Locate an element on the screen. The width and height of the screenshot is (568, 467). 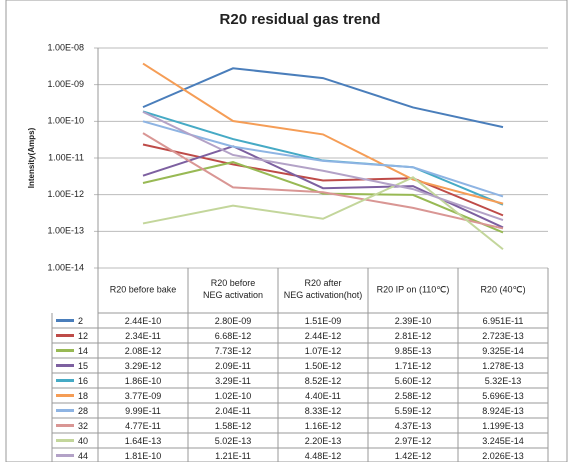
table-cell: 8.33E-12 is located at coordinates (323, 411).